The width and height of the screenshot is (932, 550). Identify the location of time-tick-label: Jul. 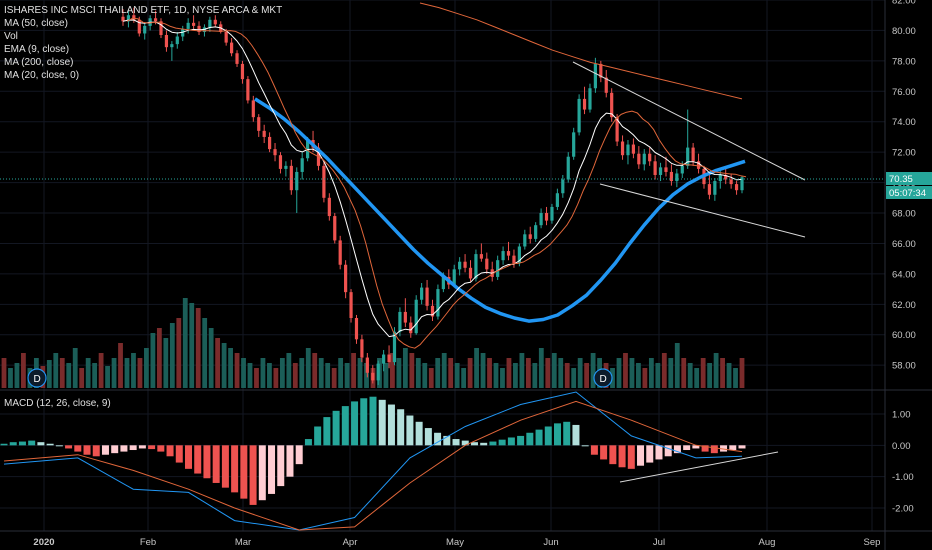
(659, 542).